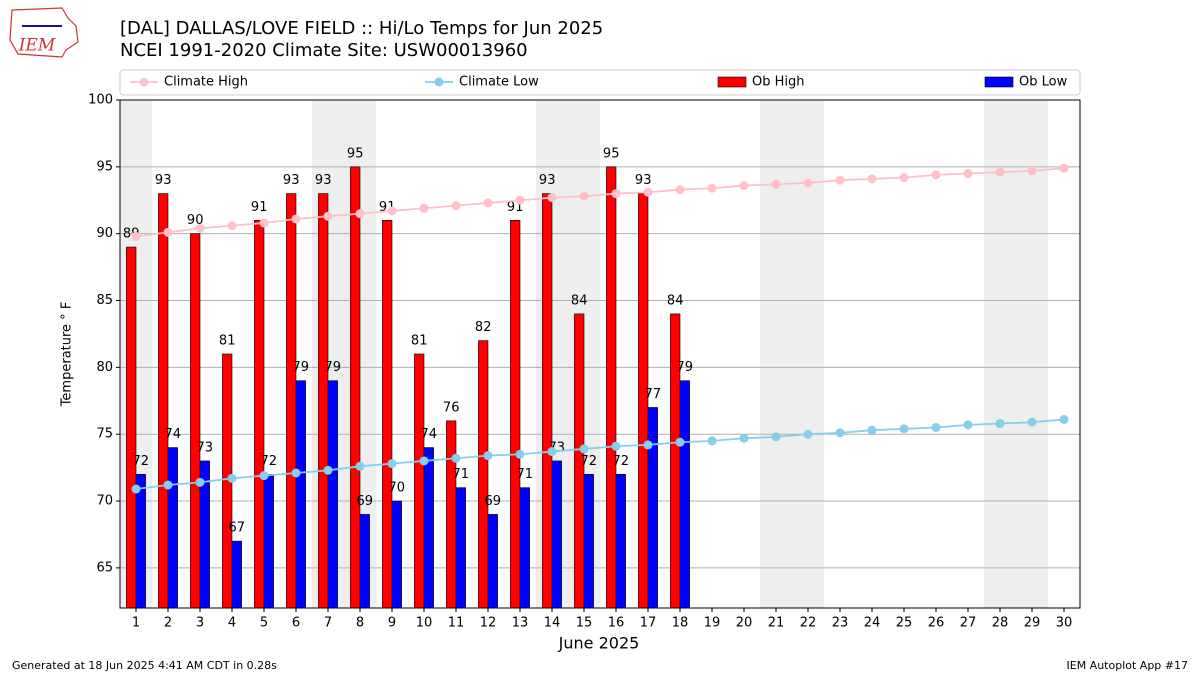  What do you see at coordinates (424, 623) in the screenshot?
I see `x-tick-label: 10` at bounding box center [424, 623].